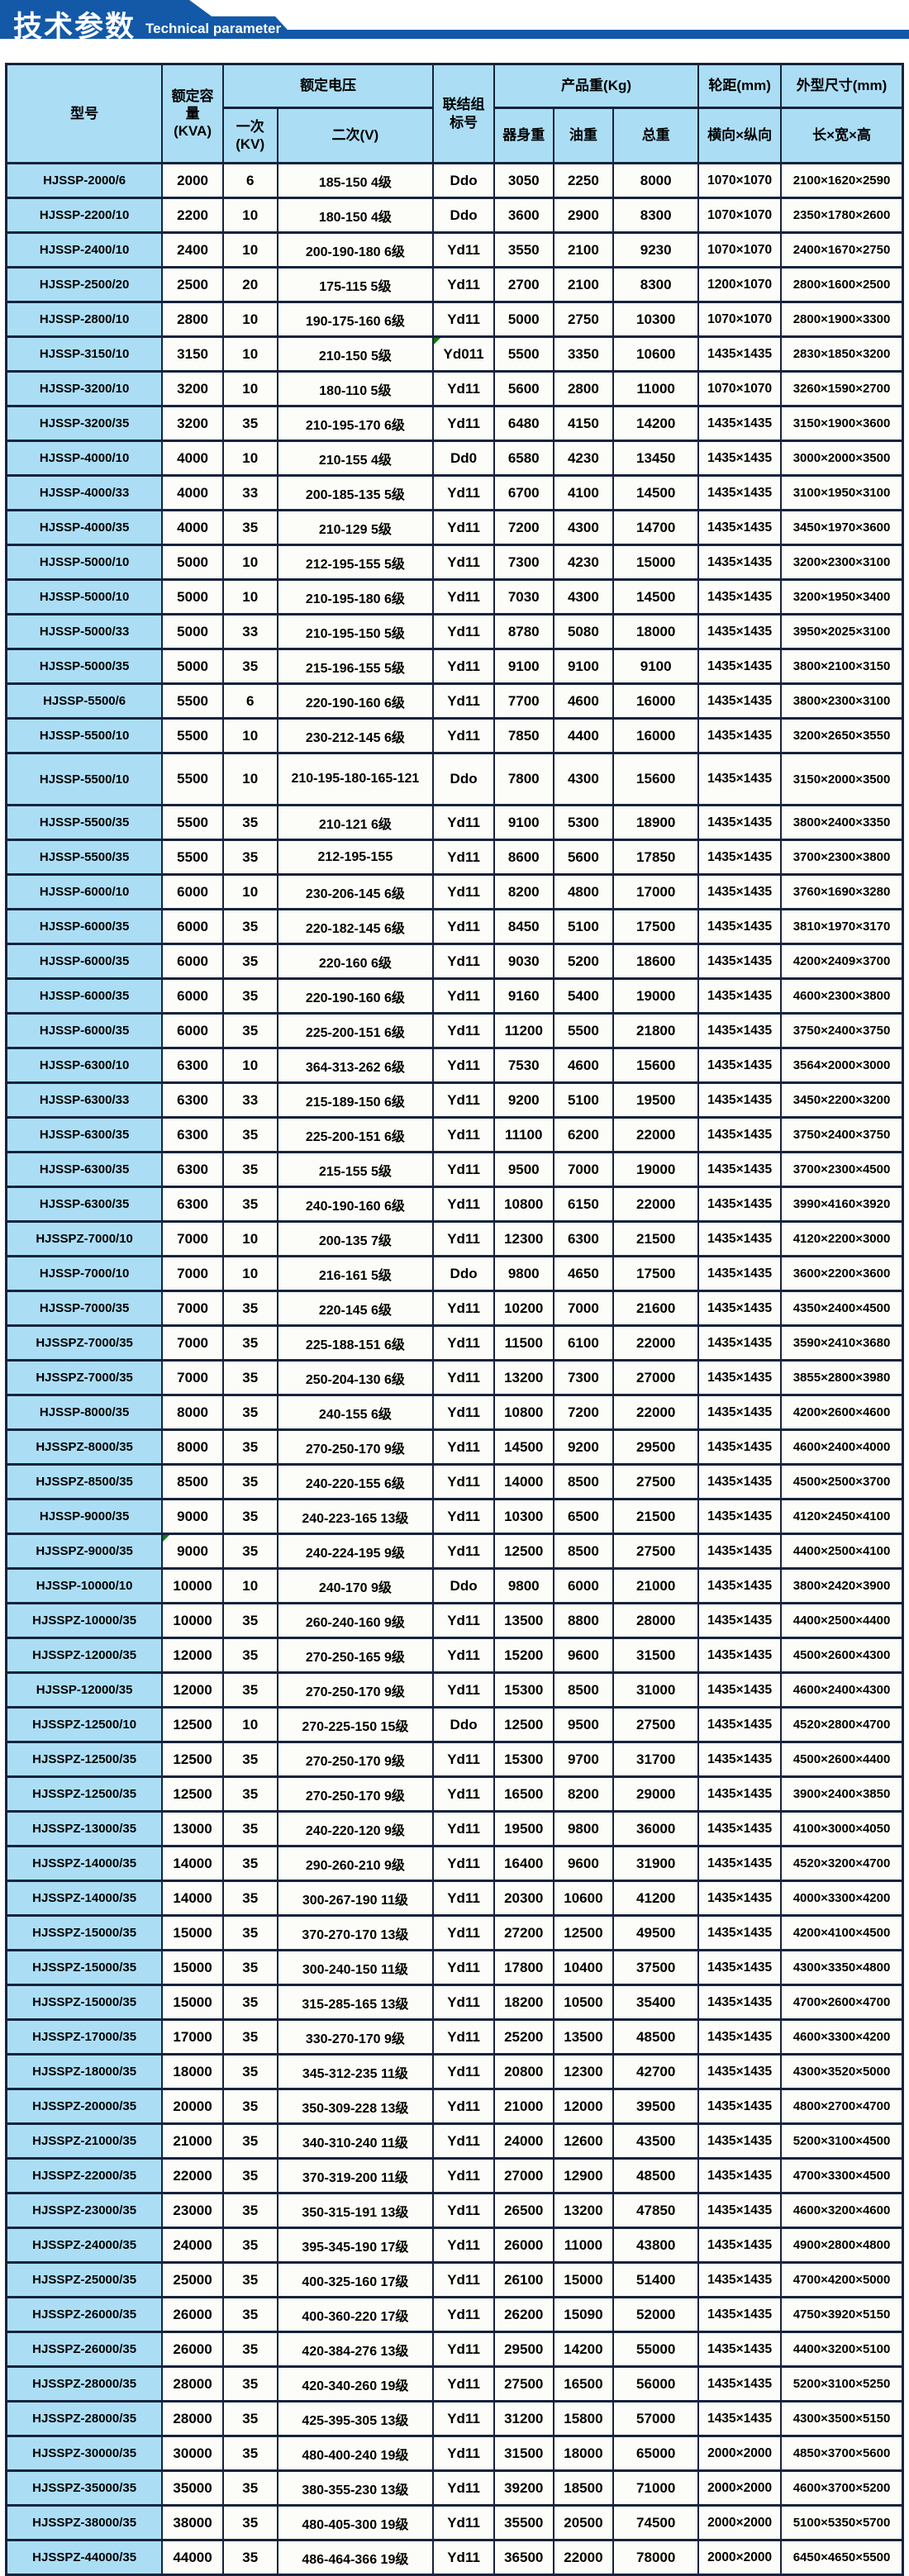 This screenshot has width=909, height=2576. What do you see at coordinates (523, 2106) in the screenshot?
I see `body-weight-cell: 21000` at bounding box center [523, 2106].